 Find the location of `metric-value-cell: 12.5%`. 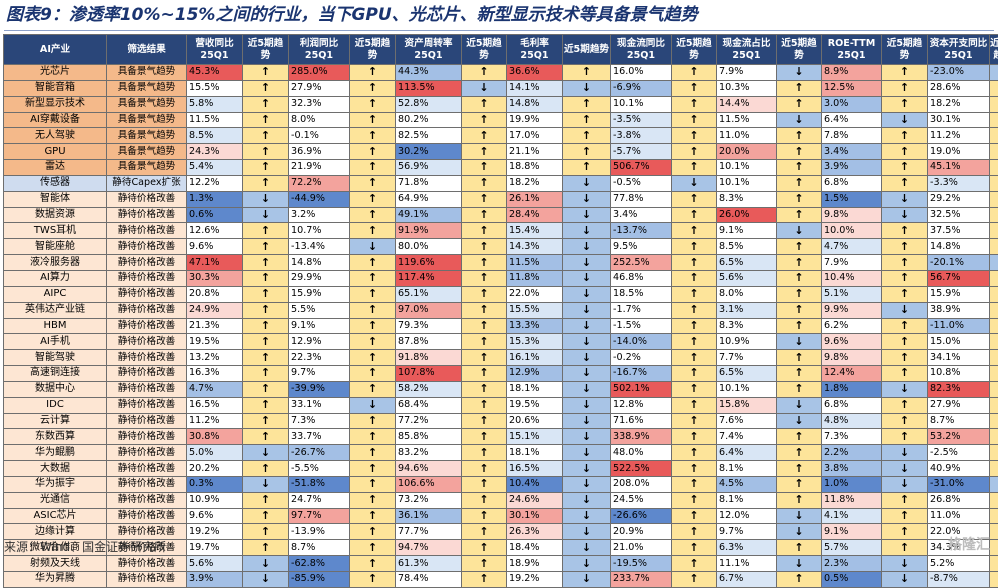

metric-value-cell: 12.5% is located at coordinates (852, 88).